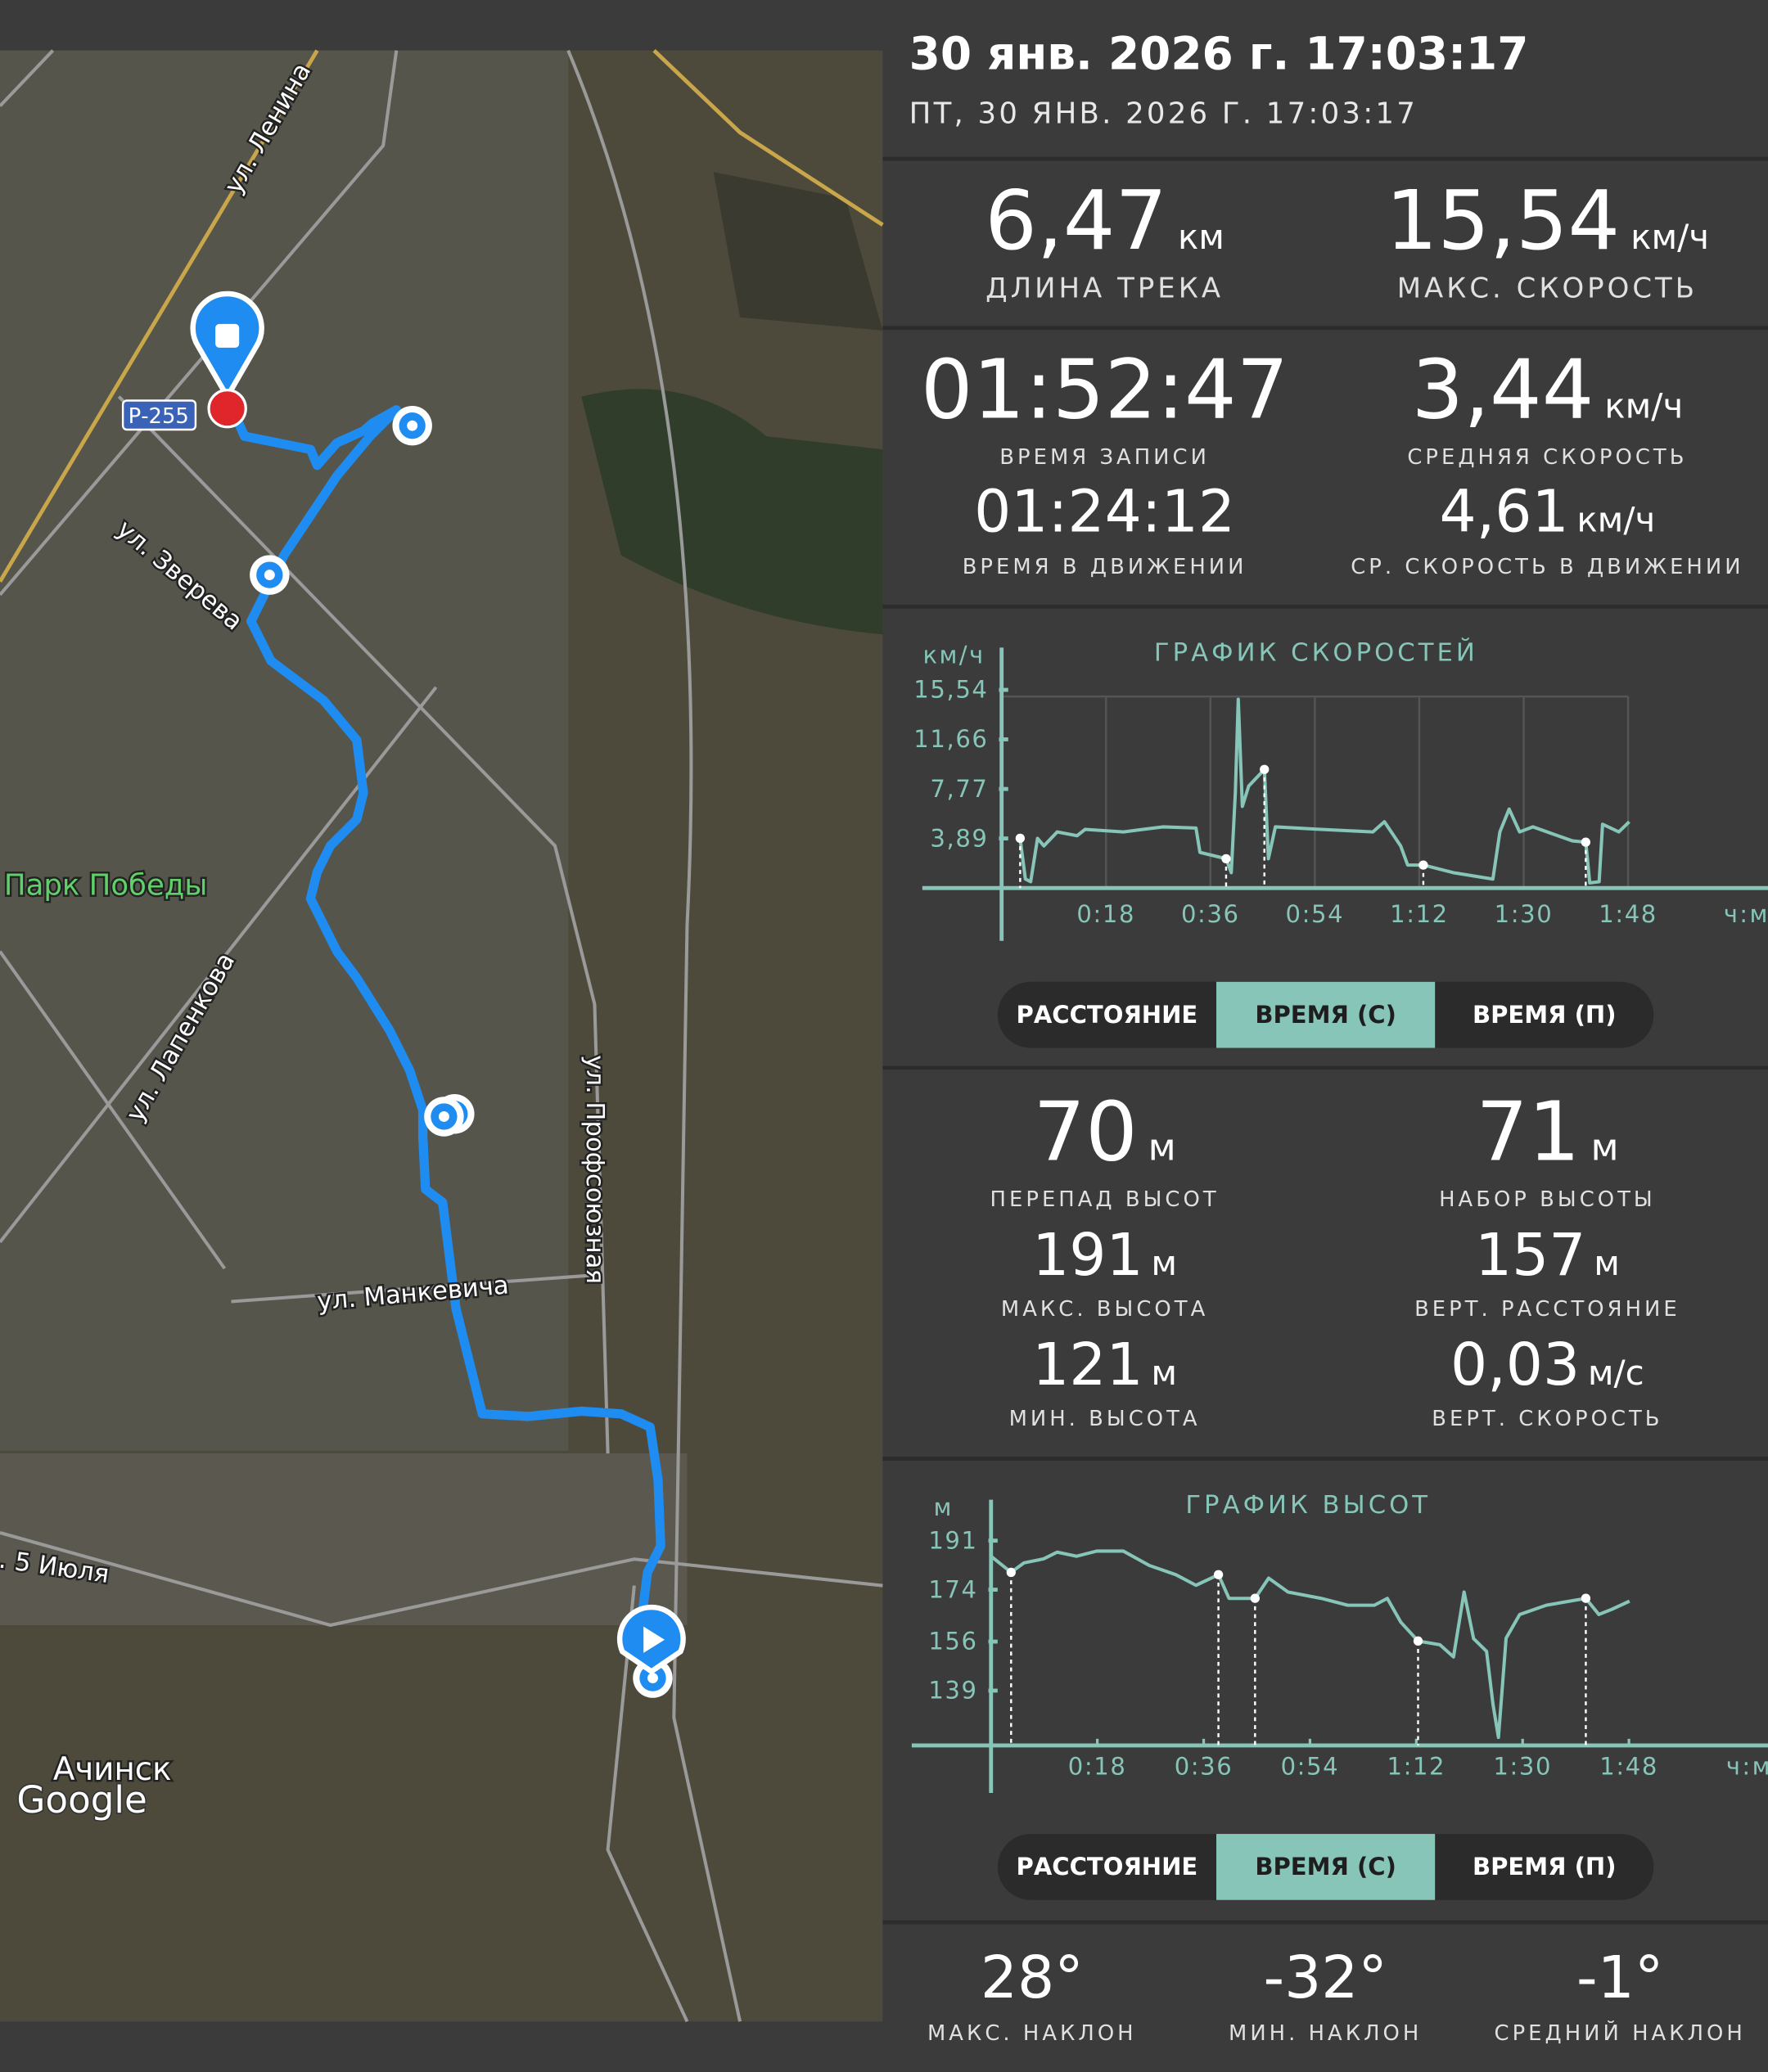 Image resolution: width=1768 pixels, height=2072 pixels. I want to click on stat-label: ВРЕМЯ ЗАПИСИ, so click(1104, 457).